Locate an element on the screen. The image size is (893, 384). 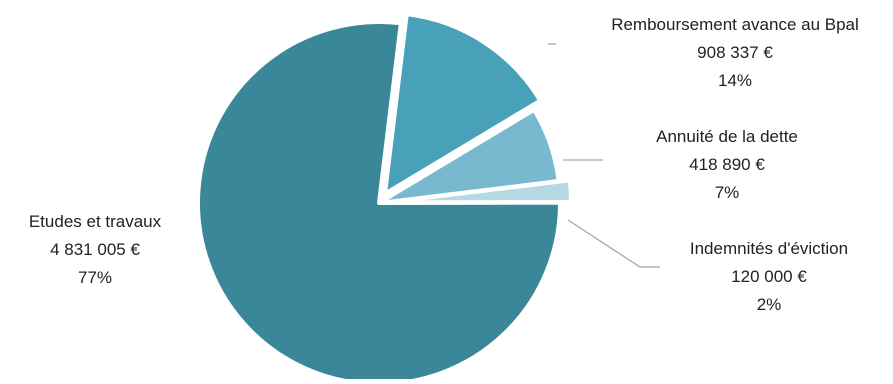
data-label-percent: 14% is located at coordinates (735, 80).